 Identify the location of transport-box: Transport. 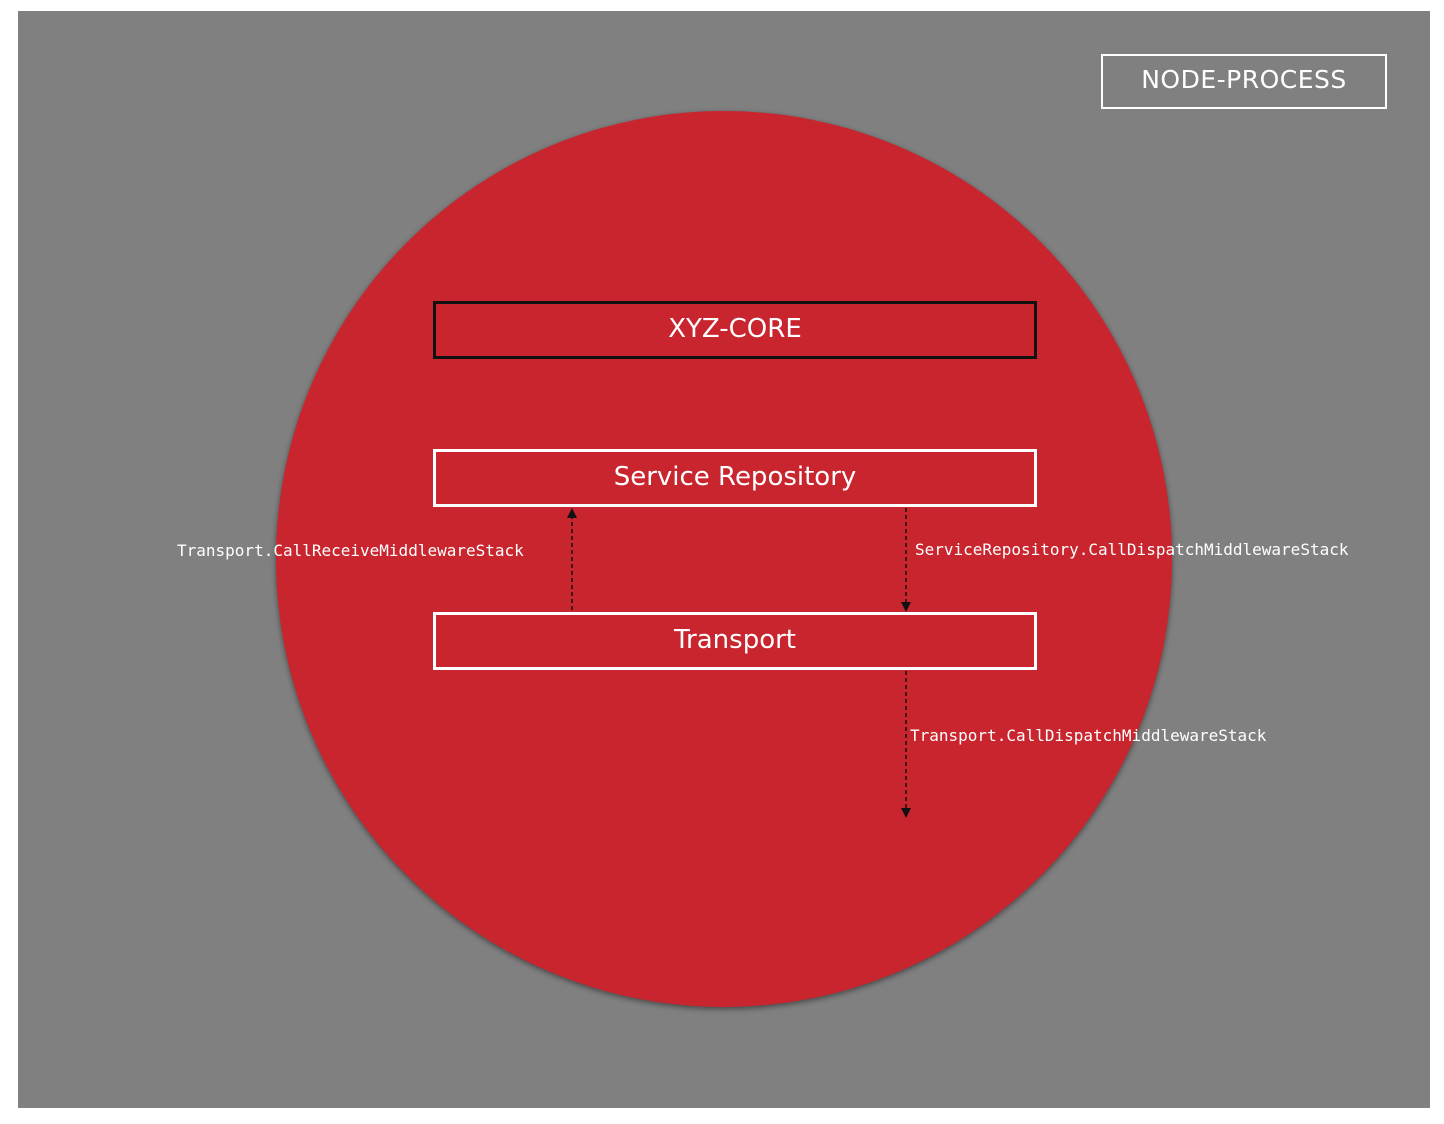
(735, 641).